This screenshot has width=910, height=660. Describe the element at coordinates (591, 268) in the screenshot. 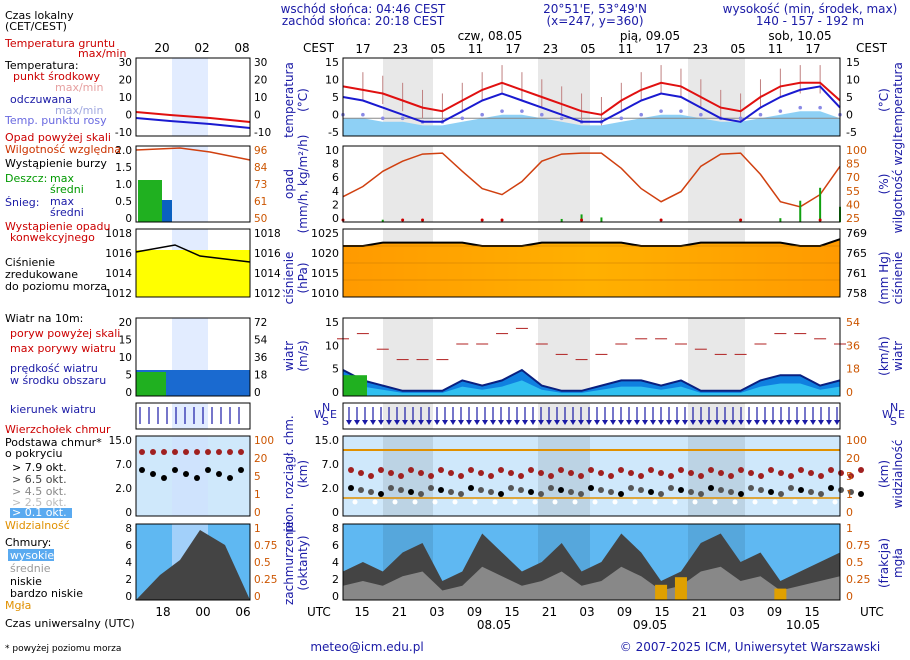

I see `pressure-area` at that location.